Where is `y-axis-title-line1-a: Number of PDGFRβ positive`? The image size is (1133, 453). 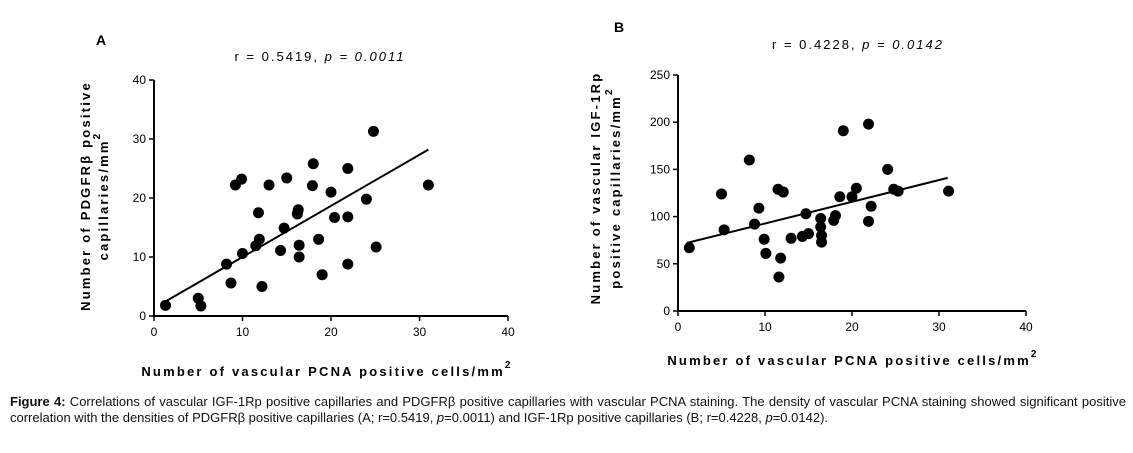 y-axis-title-line1-a: Number of PDGFRβ positive is located at coordinates (85, 196).